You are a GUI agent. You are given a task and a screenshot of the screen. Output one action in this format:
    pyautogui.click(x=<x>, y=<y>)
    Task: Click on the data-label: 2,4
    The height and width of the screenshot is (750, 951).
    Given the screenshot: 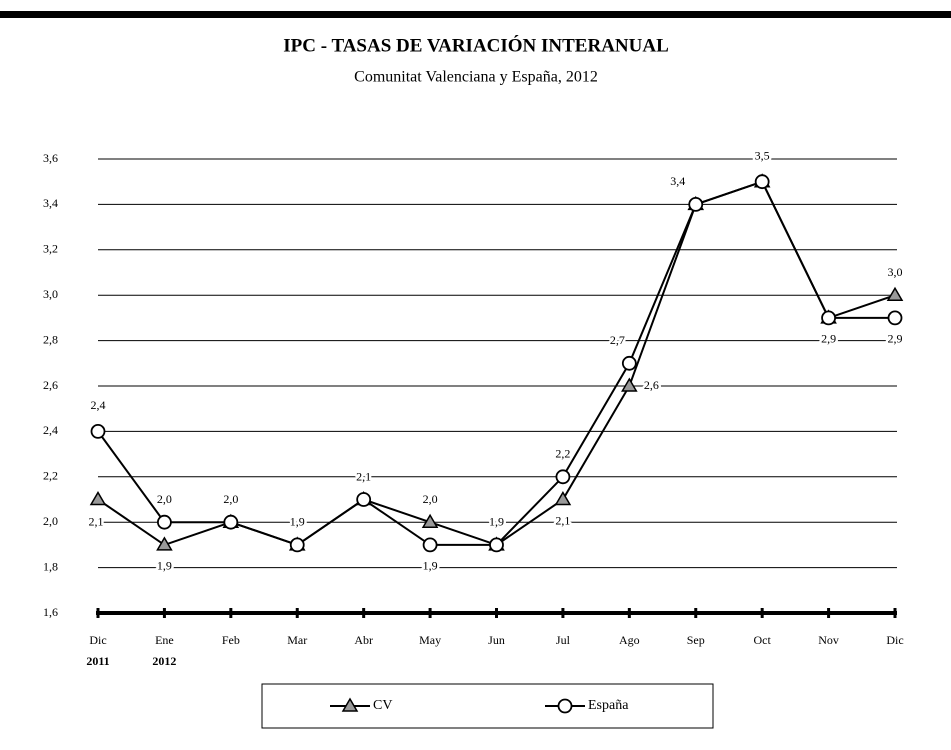 What is the action you would take?
    pyautogui.click(x=98, y=405)
    